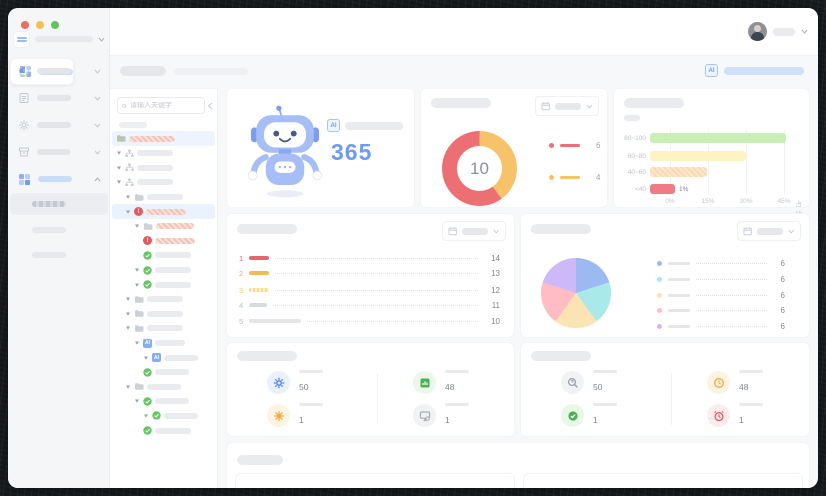  What do you see at coordinates (495, 305) in the screenshot?
I see `rank-value: 11` at bounding box center [495, 305].